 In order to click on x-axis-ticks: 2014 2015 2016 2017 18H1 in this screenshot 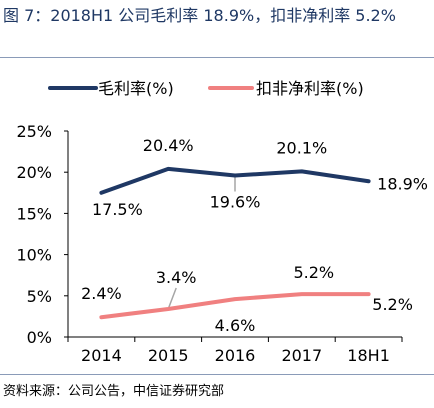, I will do `click(235, 351)`.